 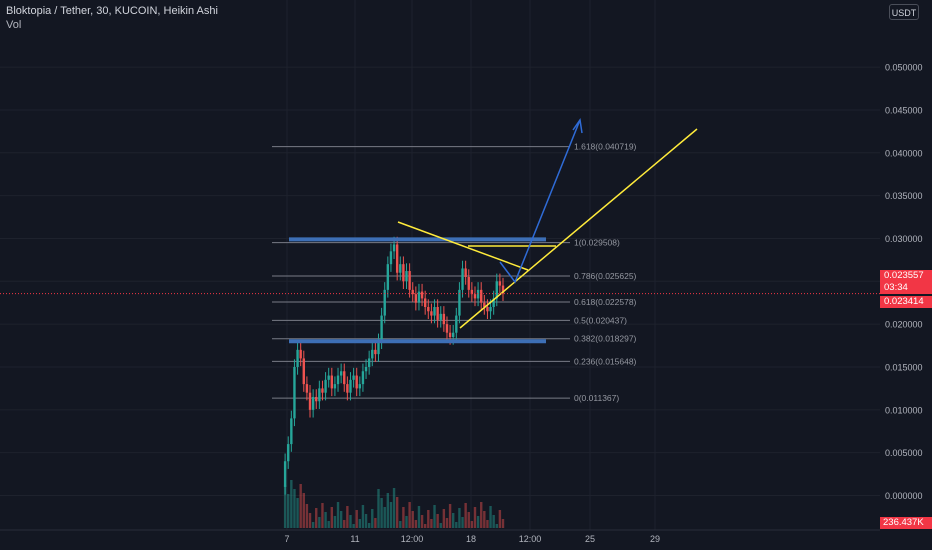 What do you see at coordinates (605, 147) in the screenshot?
I see `fib-level-label: 1.618(0.040719)` at bounding box center [605, 147].